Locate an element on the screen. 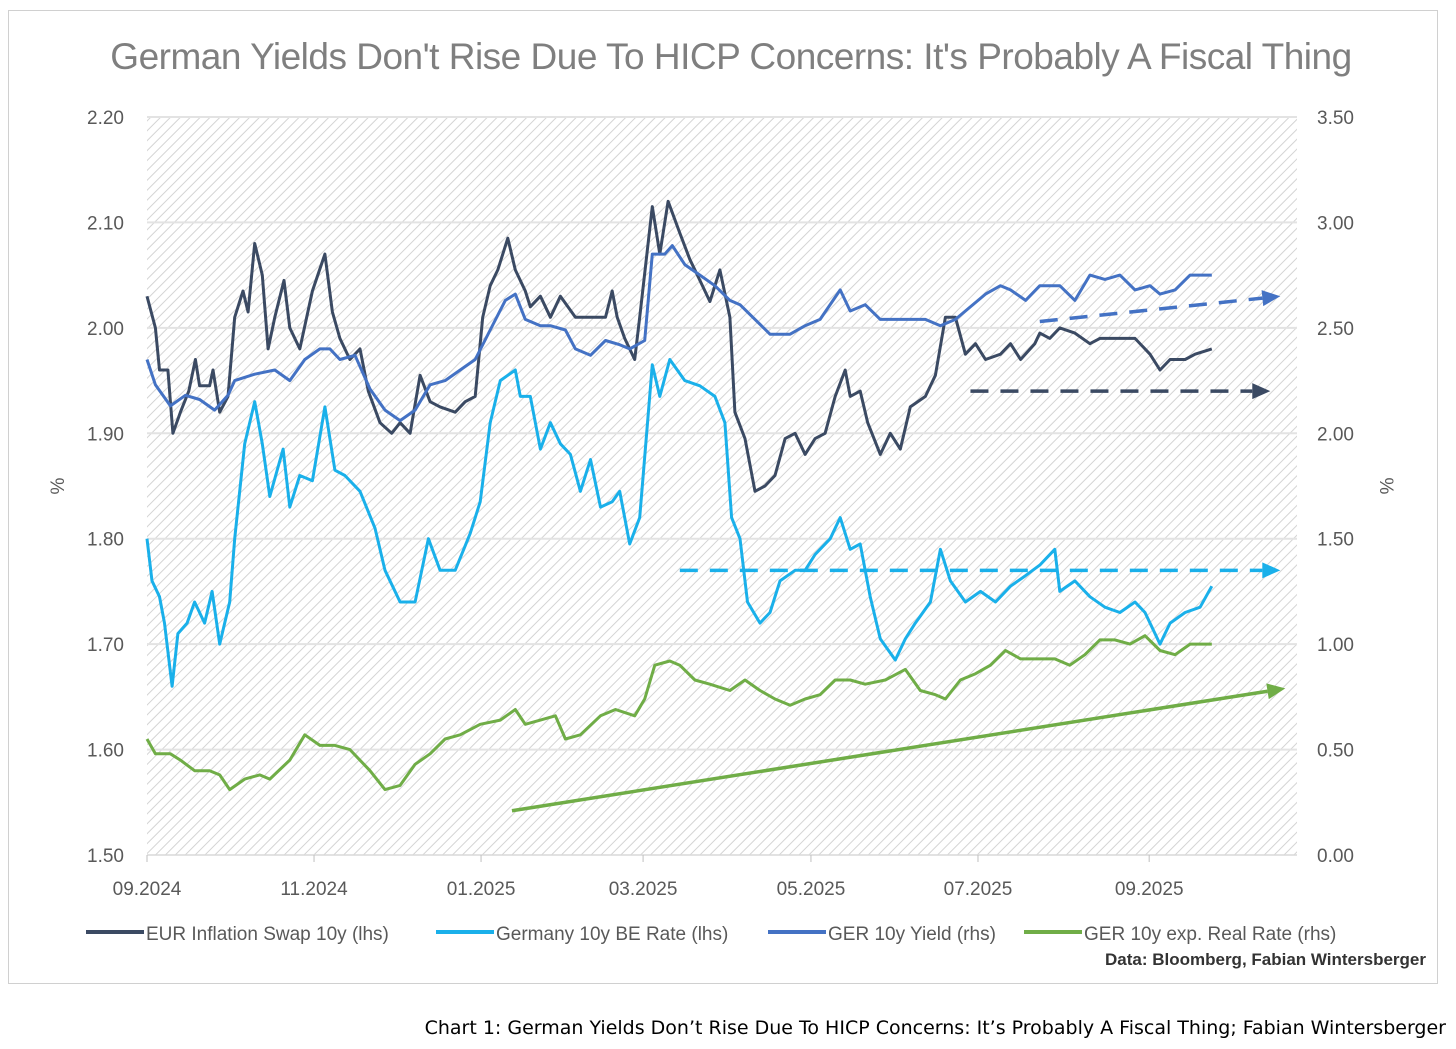 The image size is (1456, 1049). y-right-tick-label: 0.50 is located at coordinates (1335, 751).